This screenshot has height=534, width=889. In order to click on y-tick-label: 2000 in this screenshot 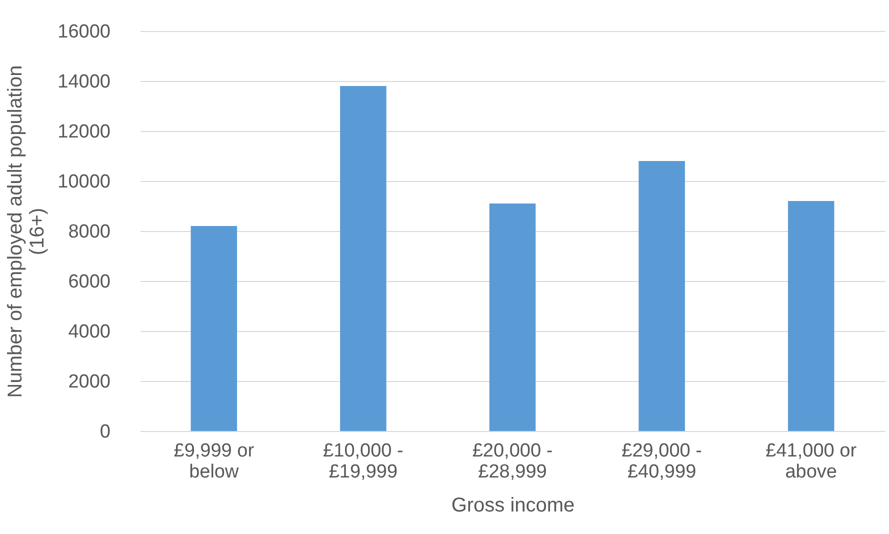, I will do `click(89, 382)`.